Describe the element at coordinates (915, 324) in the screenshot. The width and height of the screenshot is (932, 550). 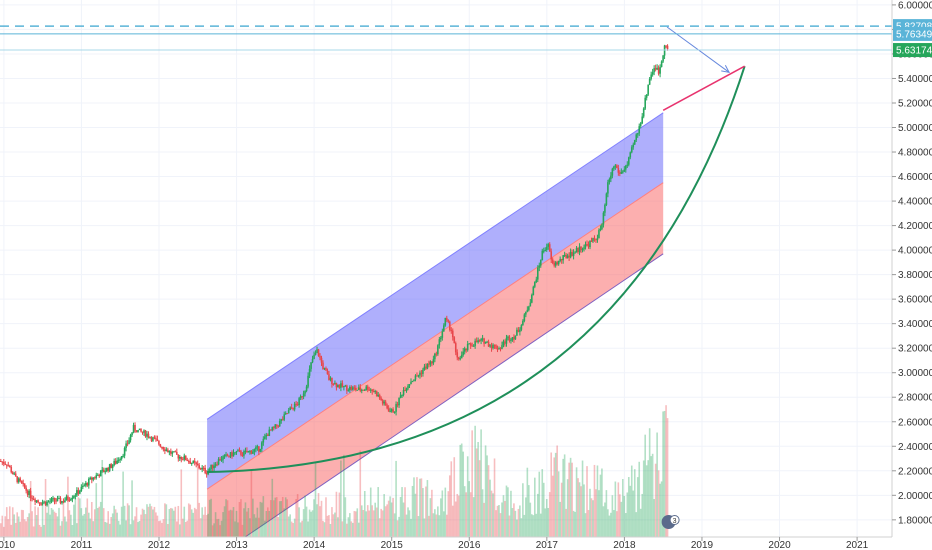
I see `price-tick-label: 3.40000` at that location.